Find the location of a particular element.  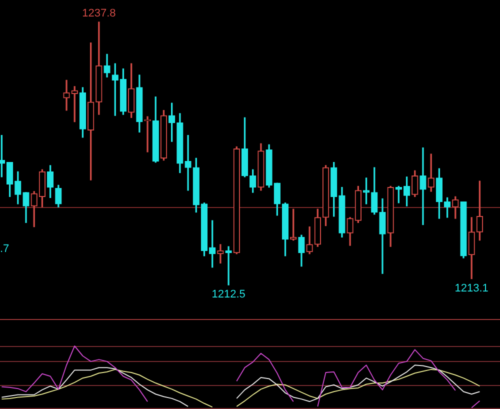

annotation: 1213.1 is located at coordinates (471, 288).